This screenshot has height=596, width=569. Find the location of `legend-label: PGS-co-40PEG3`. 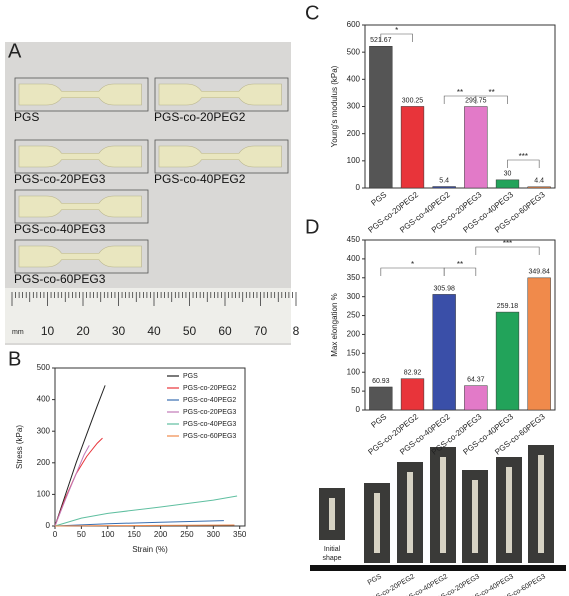

legend-label: PGS-co-40PEG3 is located at coordinates (209, 424).